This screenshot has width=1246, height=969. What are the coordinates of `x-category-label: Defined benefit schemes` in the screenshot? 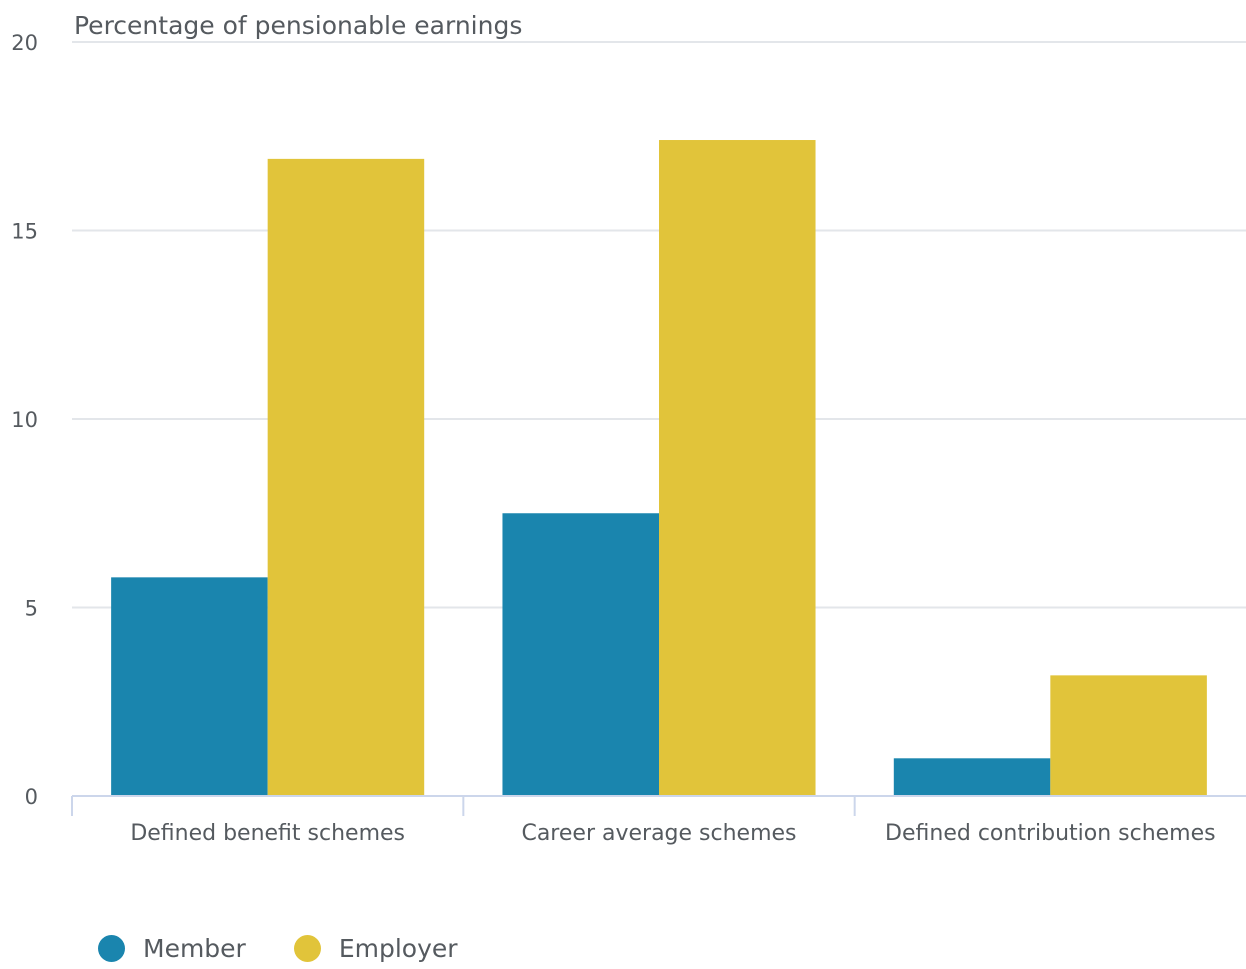 It's located at (267, 833).